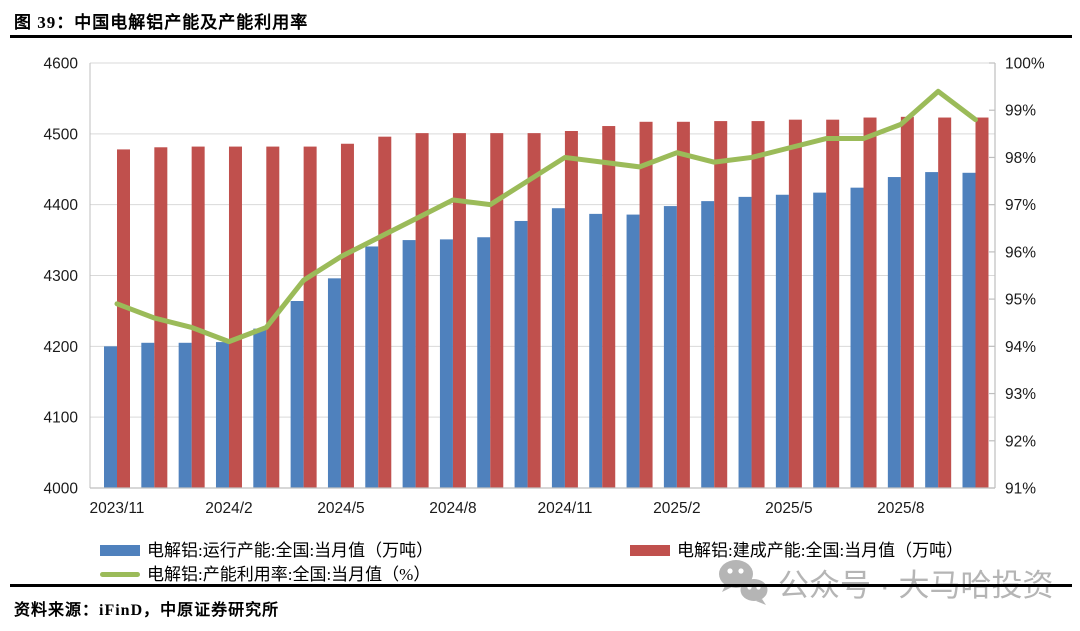 The image size is (1080, 631). What do you see at coordinates (788, 508) in the screenshot?
I see `svg-text: 2025/5` at bounding box center [788, 508].